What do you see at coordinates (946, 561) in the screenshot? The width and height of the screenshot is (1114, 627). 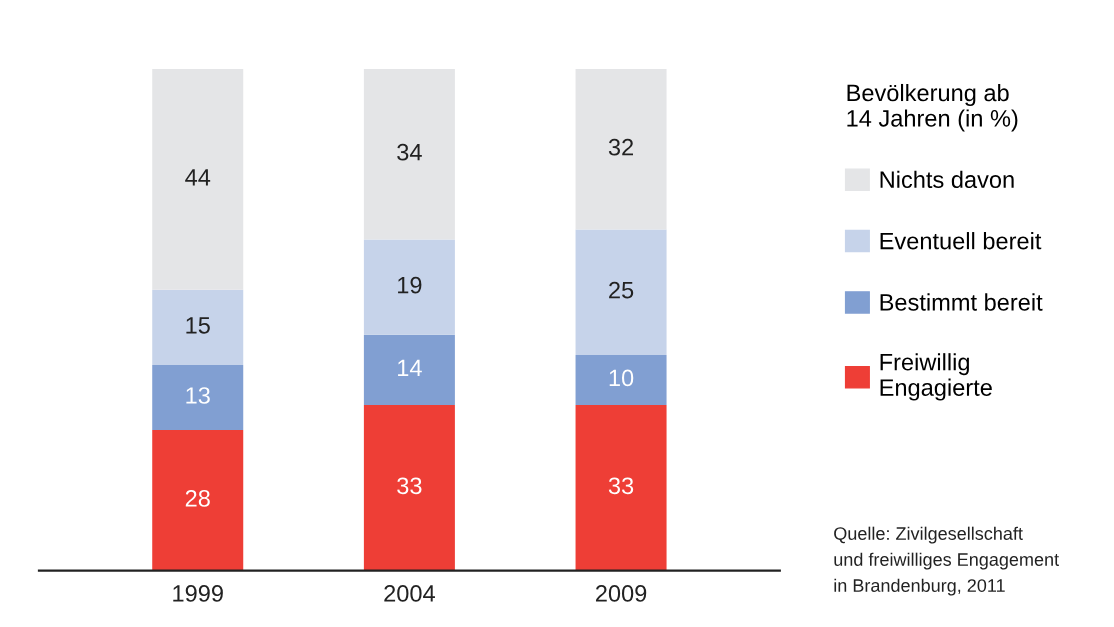 I see `source-note: Quelle: Zivilgesellschaft und freiwilliges Engagement in Brandenburg, 2011` at bounding box center [946, 561].